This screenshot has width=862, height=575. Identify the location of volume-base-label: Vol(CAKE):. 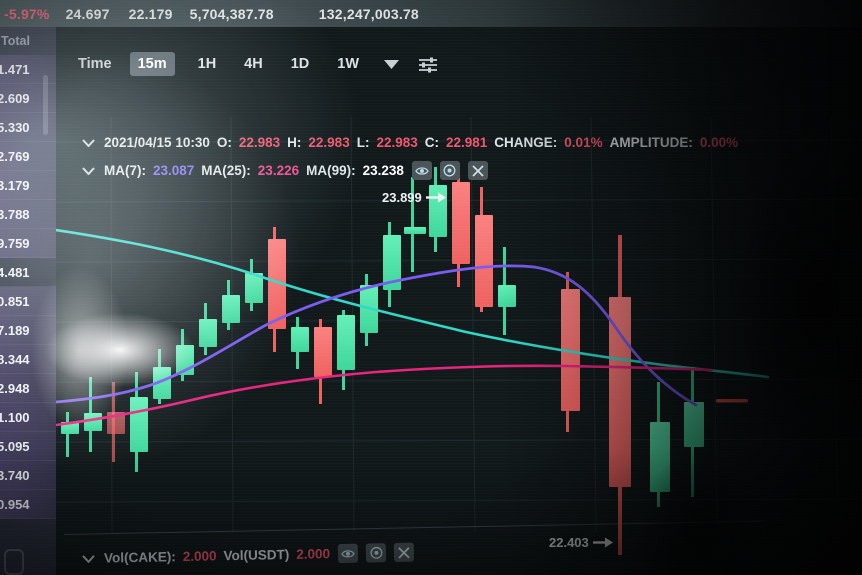
(139, 557).